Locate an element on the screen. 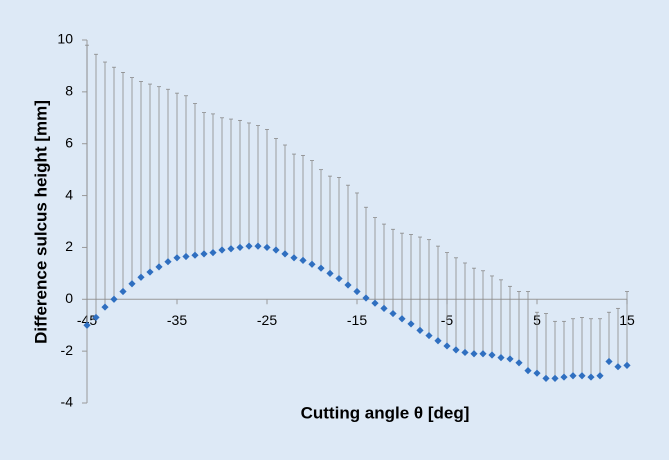  x-tick-label: -15 is located at coordinates (357, 320).